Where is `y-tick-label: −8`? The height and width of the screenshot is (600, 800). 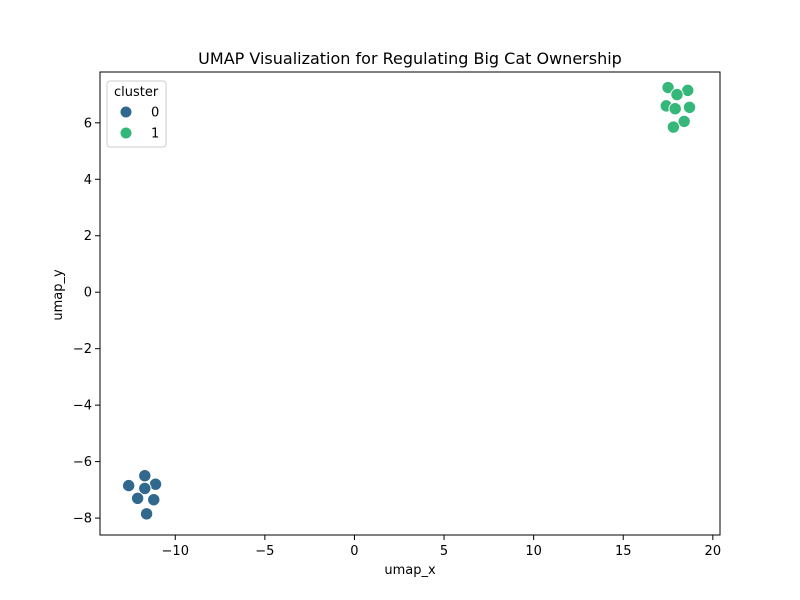
y-tick-label: −8 is located at coordinates (82, 519).